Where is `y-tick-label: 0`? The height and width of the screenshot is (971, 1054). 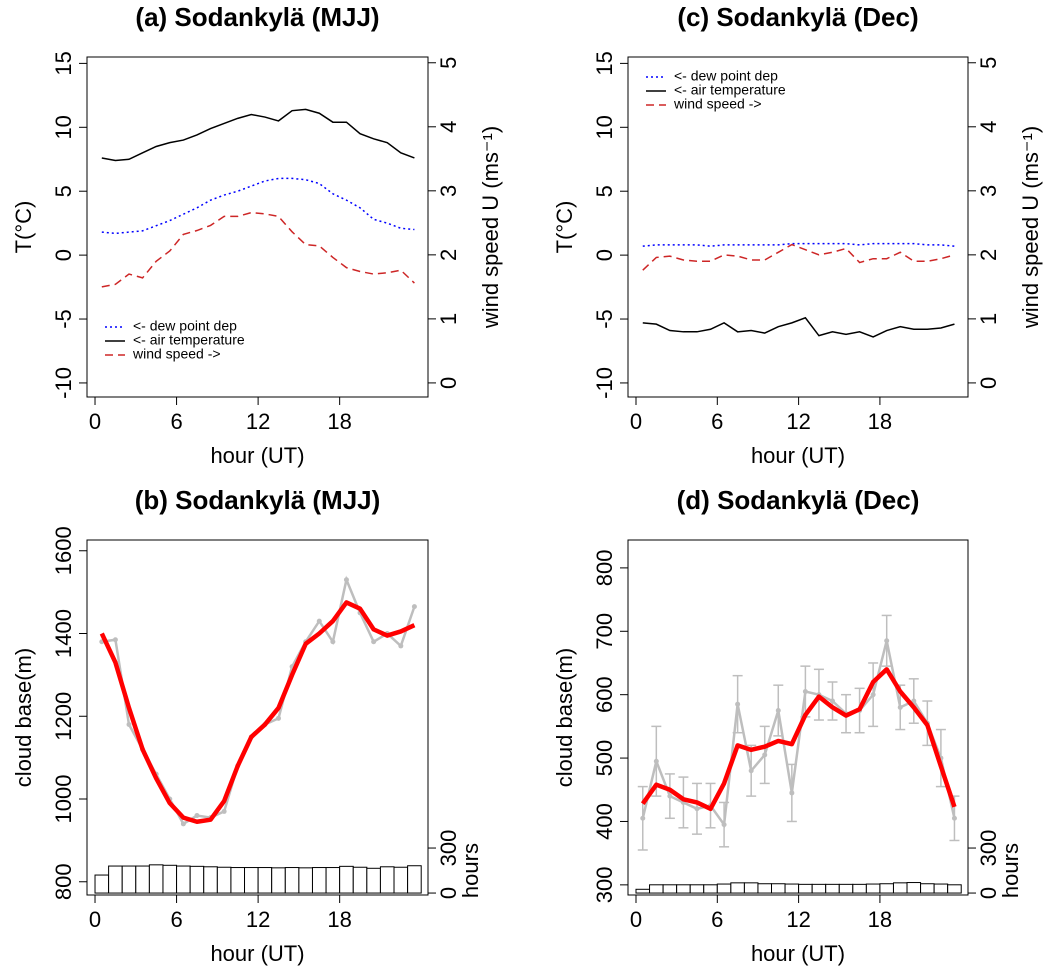
y-tick-label: 0 is located at coordinates (604, 255).